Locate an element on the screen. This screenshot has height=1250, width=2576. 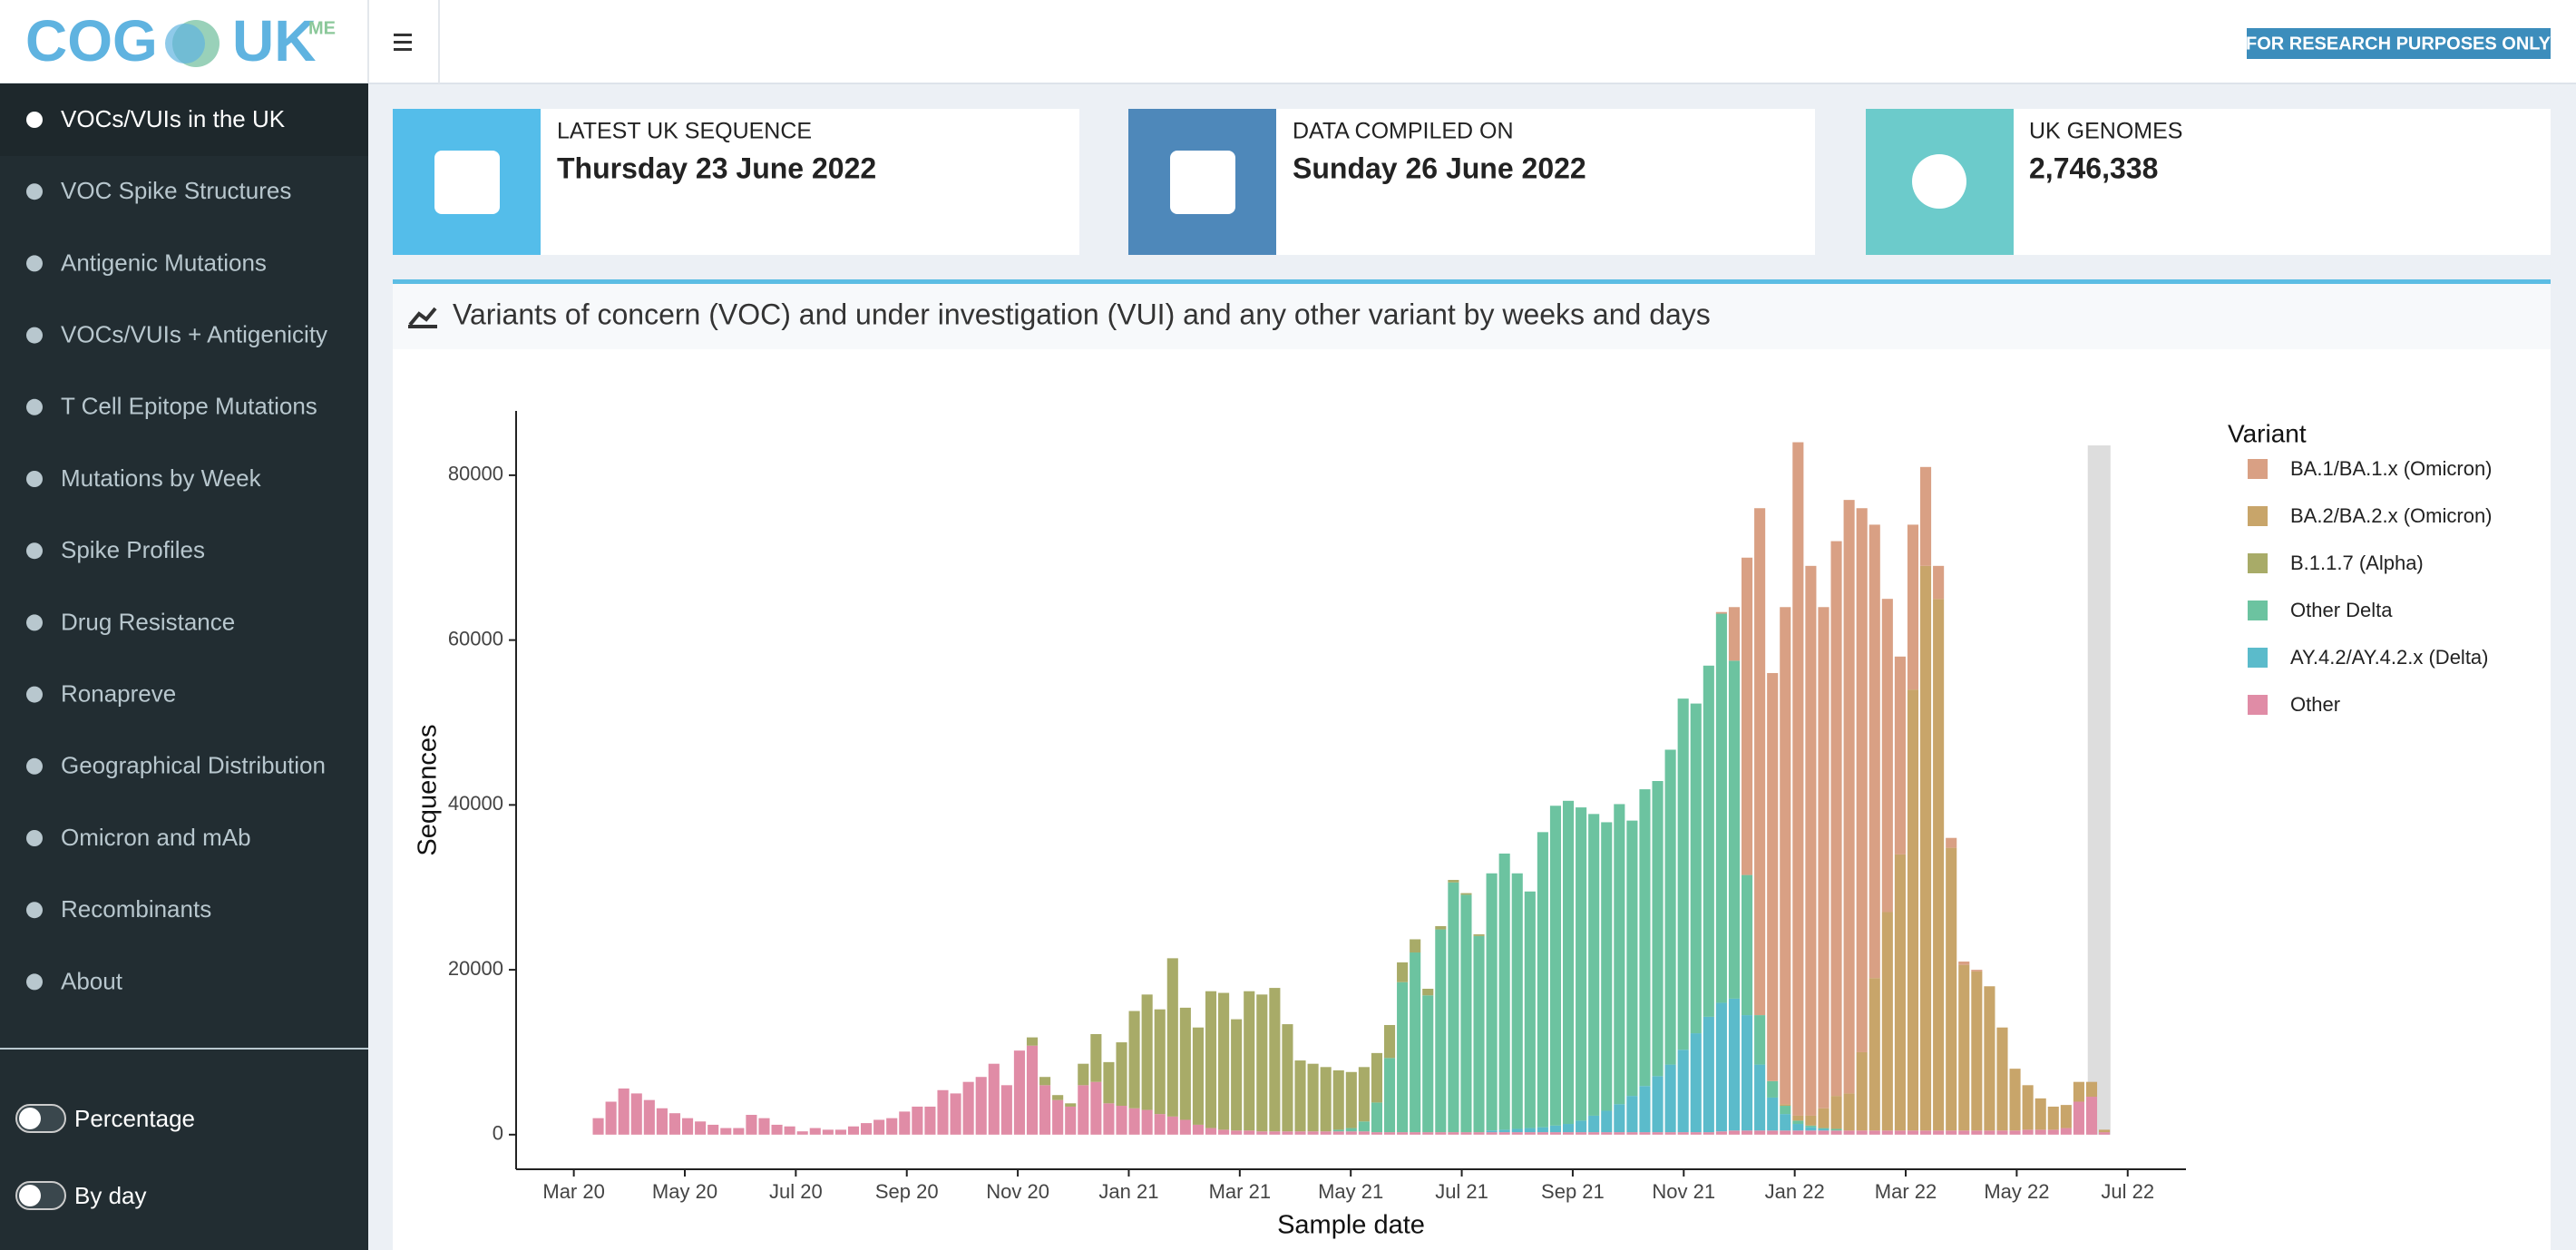
sidebar-item: VOCs/VUIs + Antigenicity is located at coordinates (176, 333).